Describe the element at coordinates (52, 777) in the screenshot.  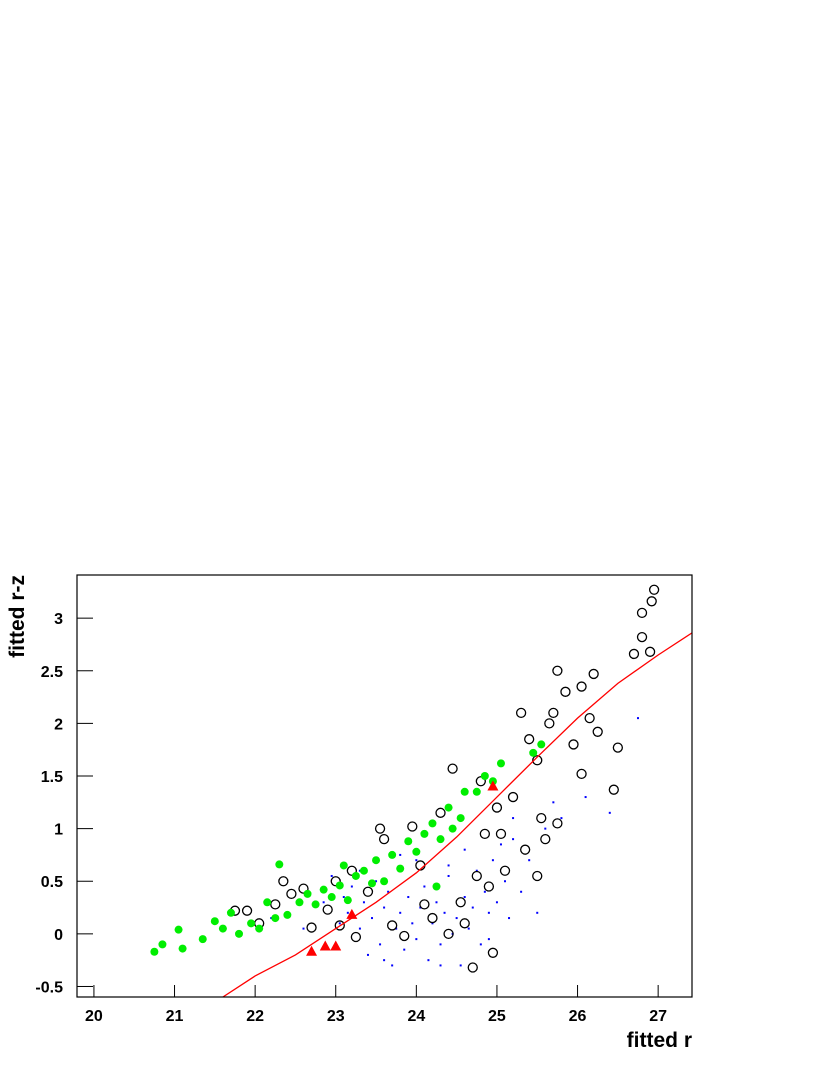
I see `y-tick-label: 1.5` at that location.